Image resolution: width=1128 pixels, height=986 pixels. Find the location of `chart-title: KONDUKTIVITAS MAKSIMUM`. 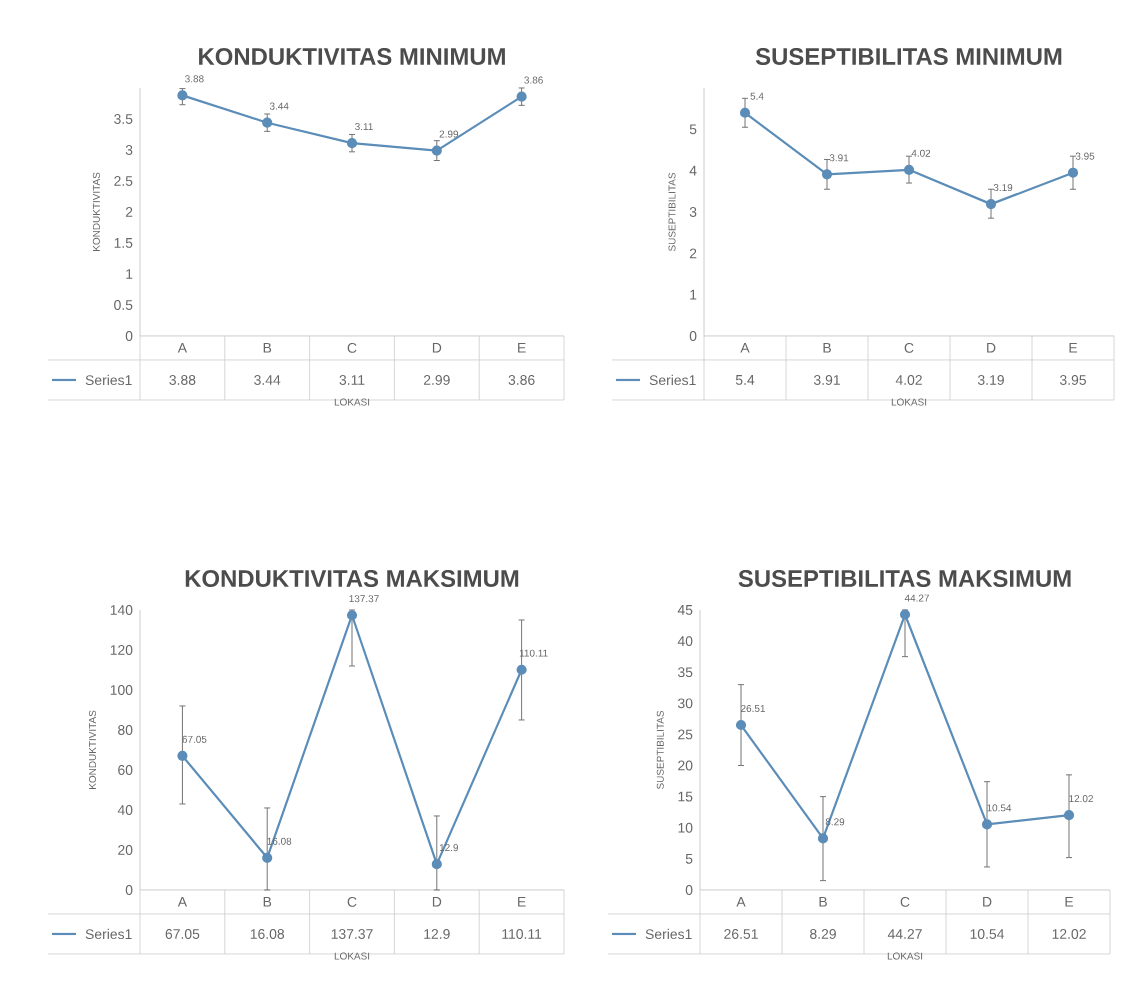

chart-title: KONDUKTIVITAS MAKSIMUM is located at coordinates (352, 578).